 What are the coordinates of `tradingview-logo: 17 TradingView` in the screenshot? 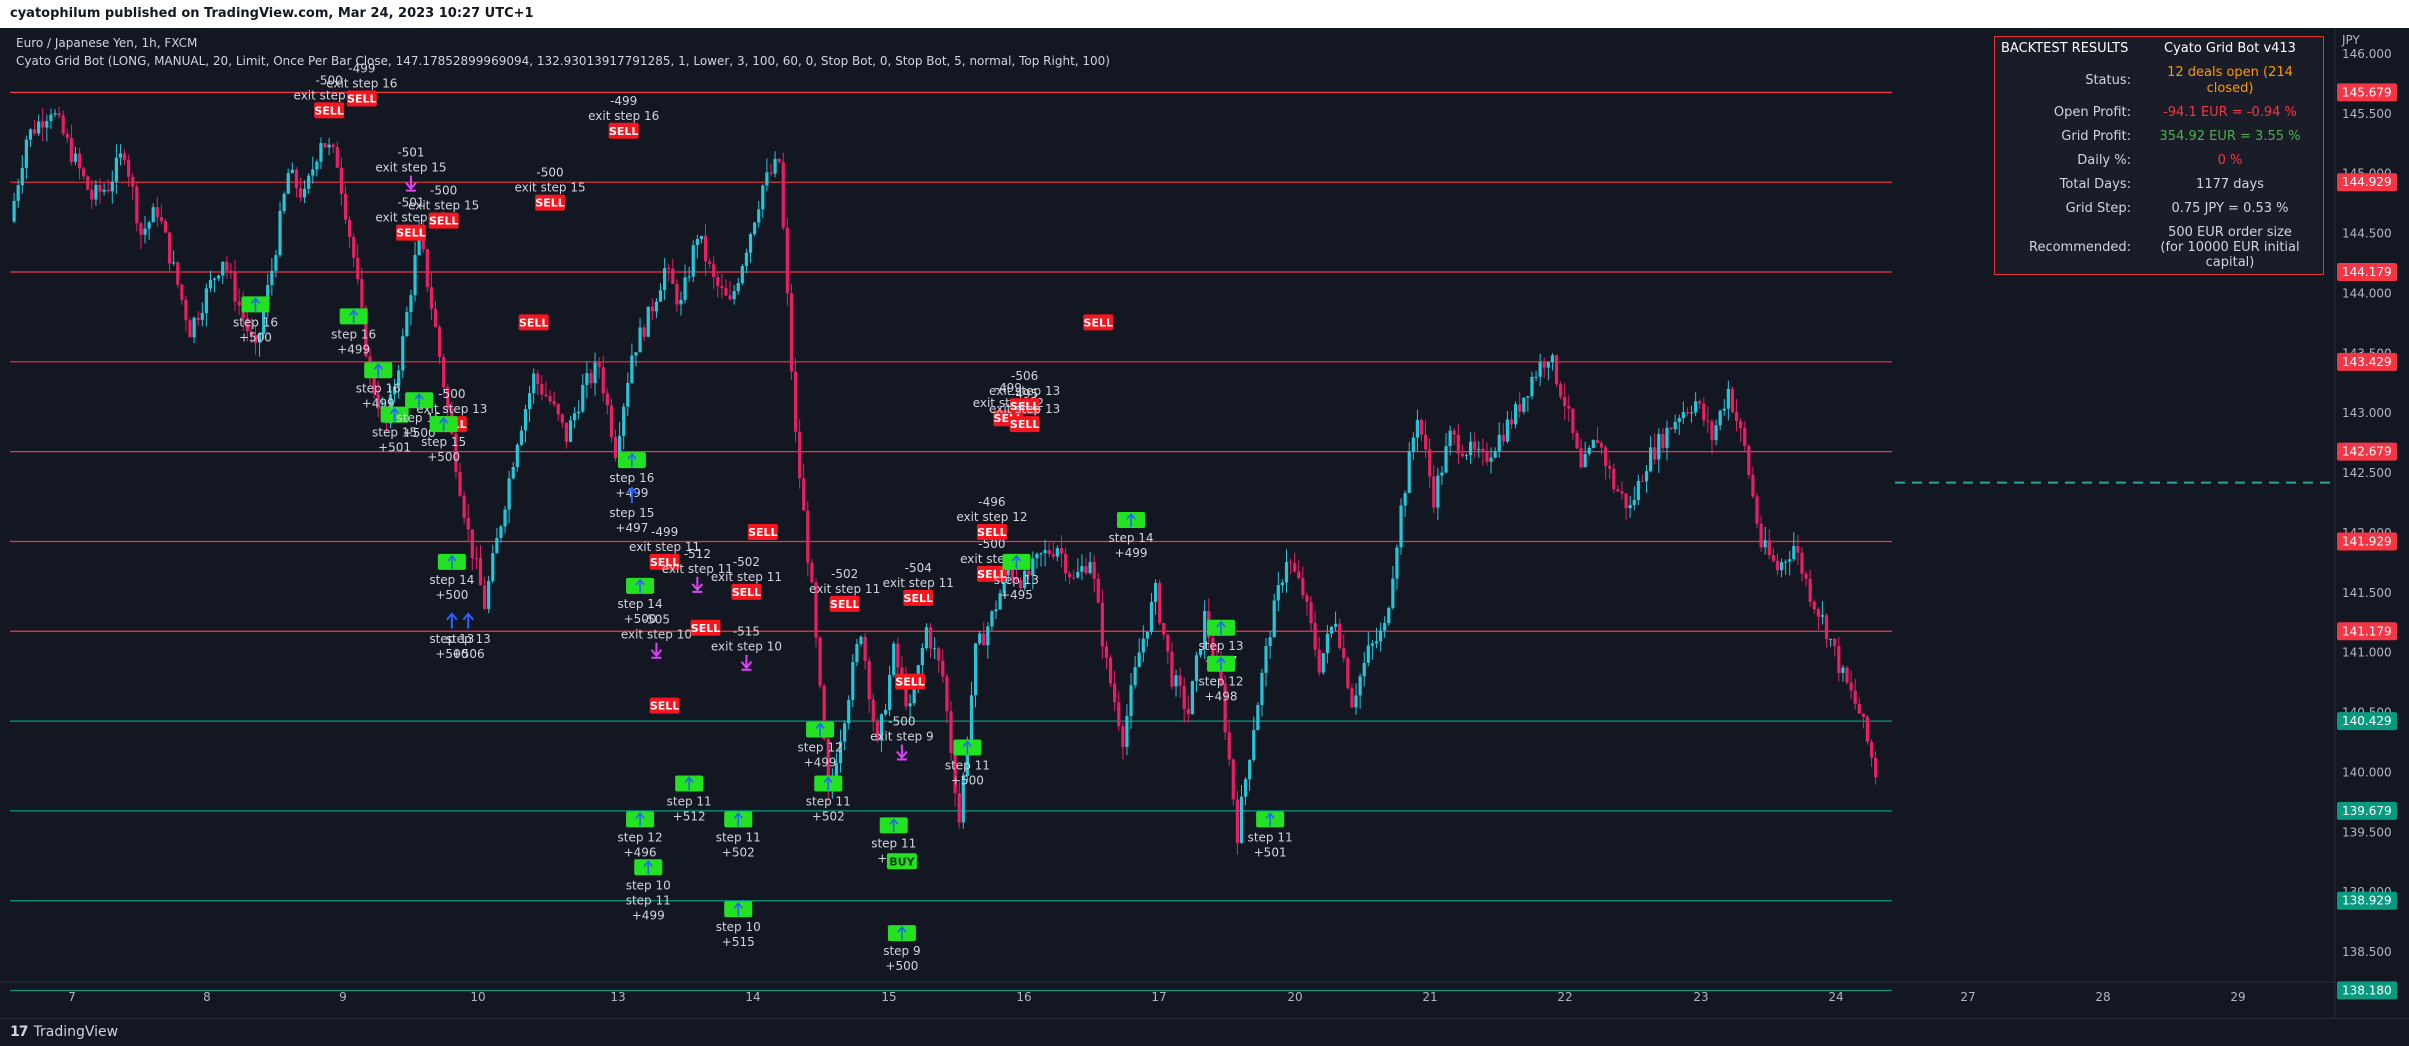 It's located at (64, 1032).